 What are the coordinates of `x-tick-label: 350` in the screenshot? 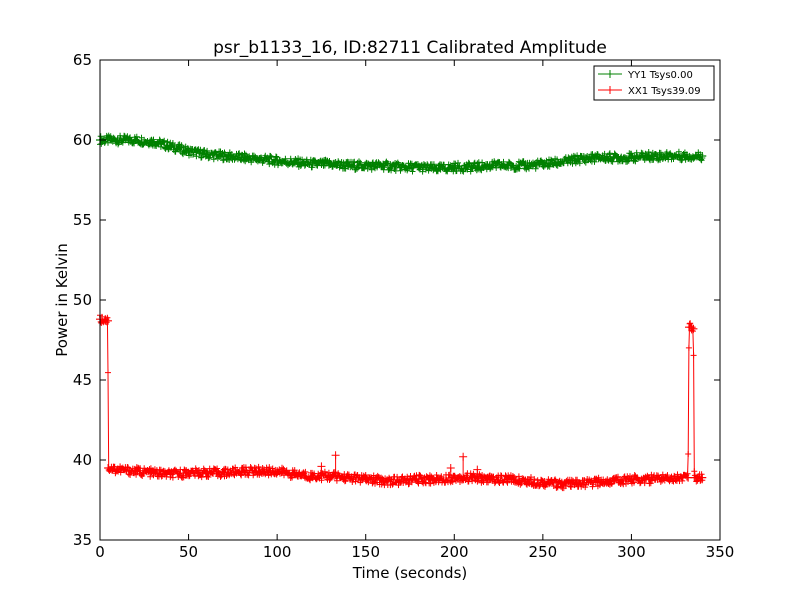 It's located at (720, 552).